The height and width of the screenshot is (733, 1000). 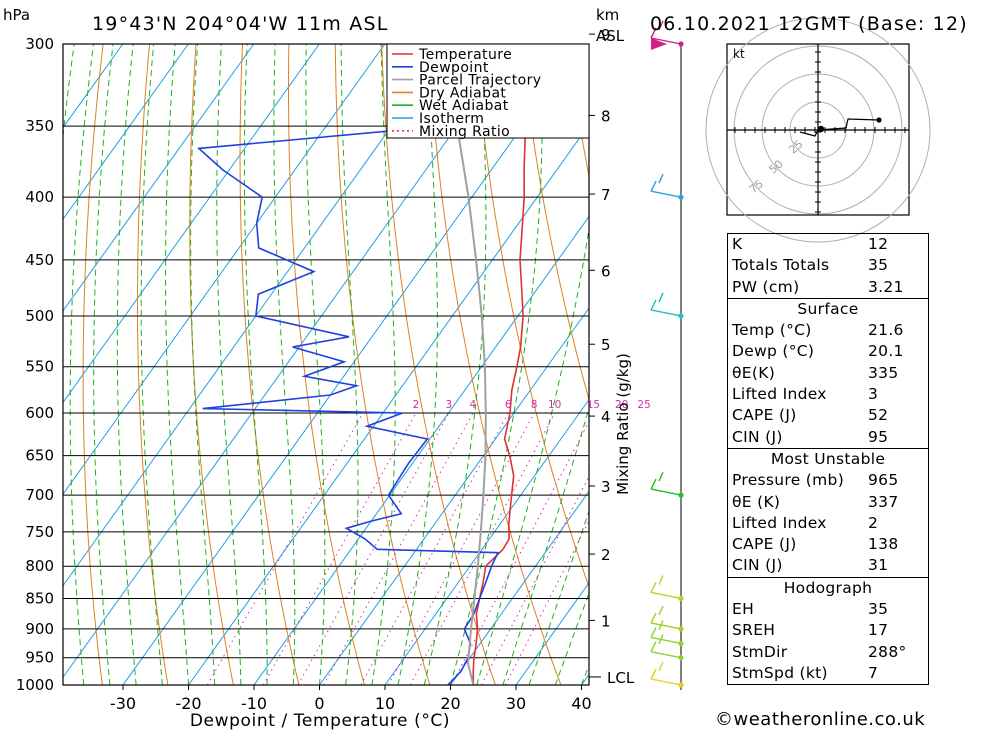 I want to click on stat-row: Pressure (mb) 965, so click(x=828, y=480).